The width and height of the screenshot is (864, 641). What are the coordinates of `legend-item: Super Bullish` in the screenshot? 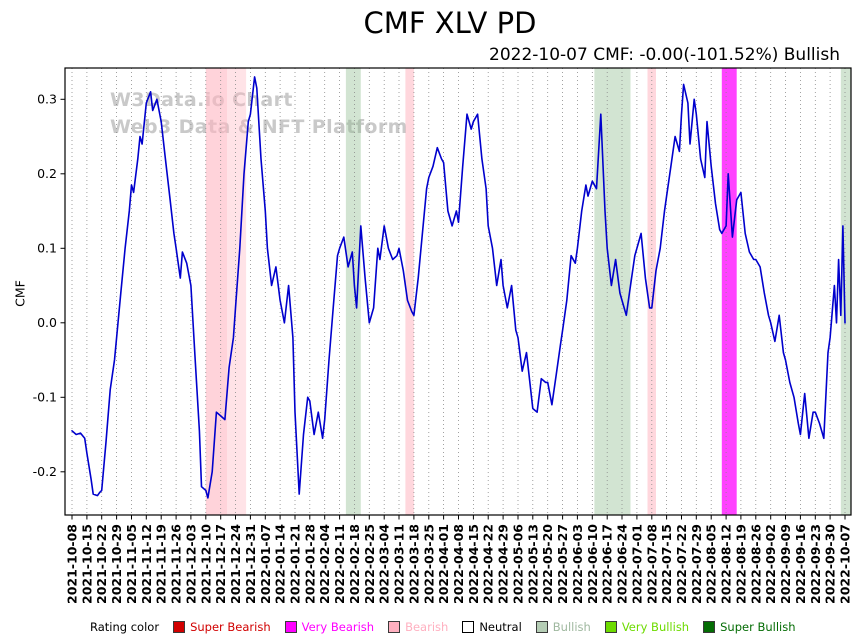 It's located at (749, 627).